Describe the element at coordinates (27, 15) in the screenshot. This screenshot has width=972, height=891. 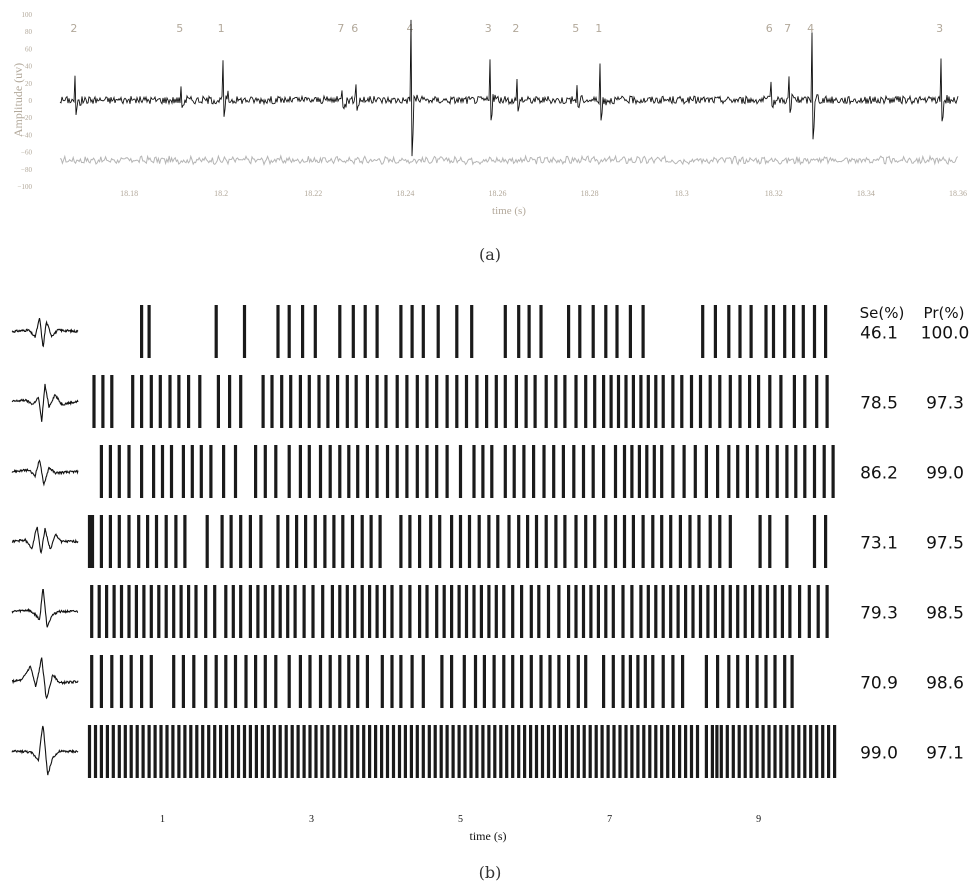
I see `y-tick-label: 100` at that location.